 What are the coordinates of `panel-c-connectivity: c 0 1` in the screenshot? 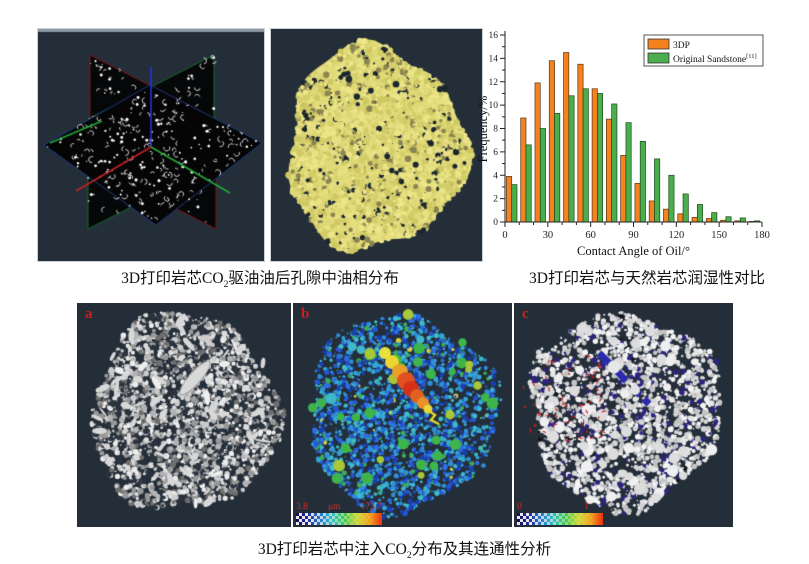 It's located at (623, 415).